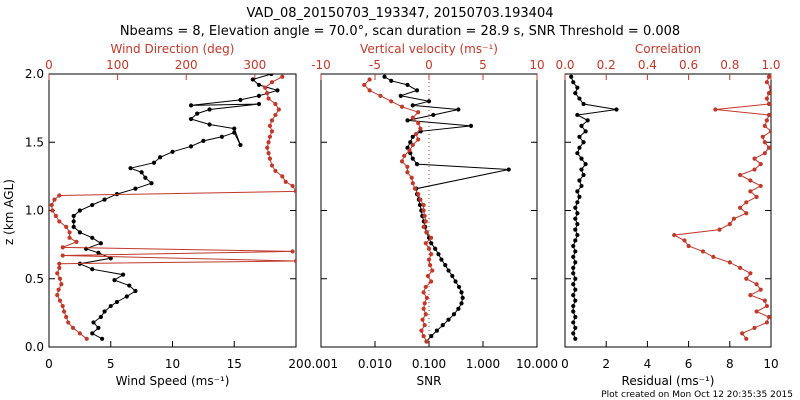  What do you see at coordinates (375, 364) in the screenshot?
I see `x-tick-label-bottom: 0.010` at bounding box center [375, 364].